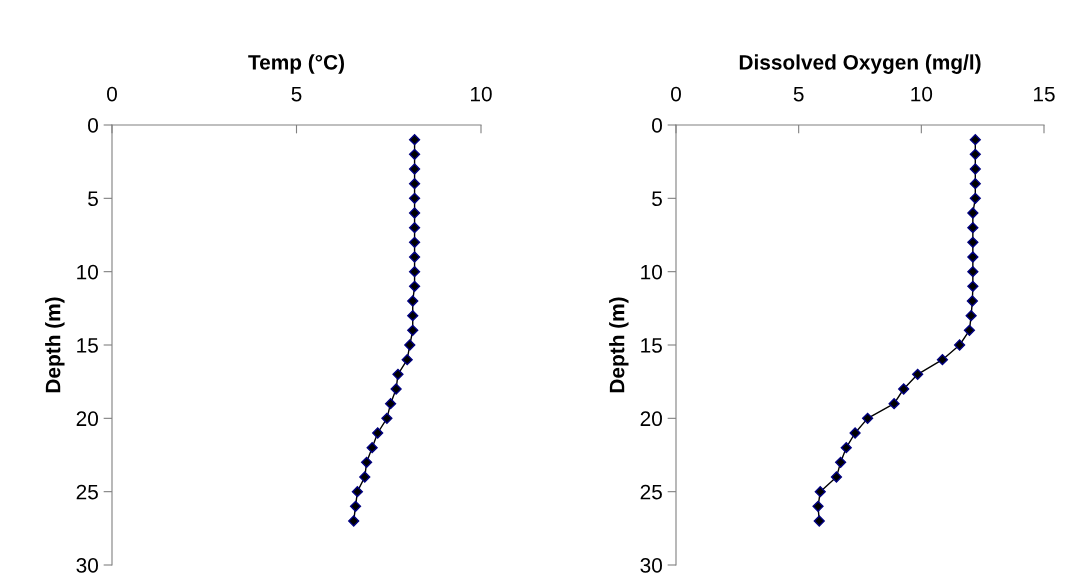  I want to click on chart-title: Temp (°C), so click(296, 64).